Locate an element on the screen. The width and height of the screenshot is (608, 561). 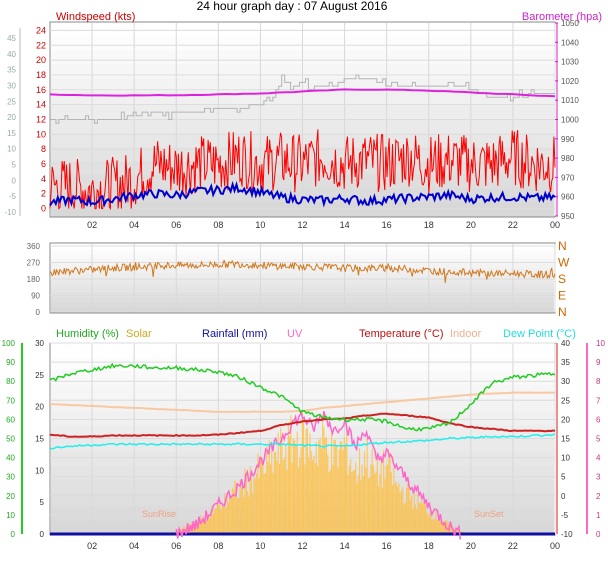
direction-tick-label: 90 is located at coordinates (35, 296).